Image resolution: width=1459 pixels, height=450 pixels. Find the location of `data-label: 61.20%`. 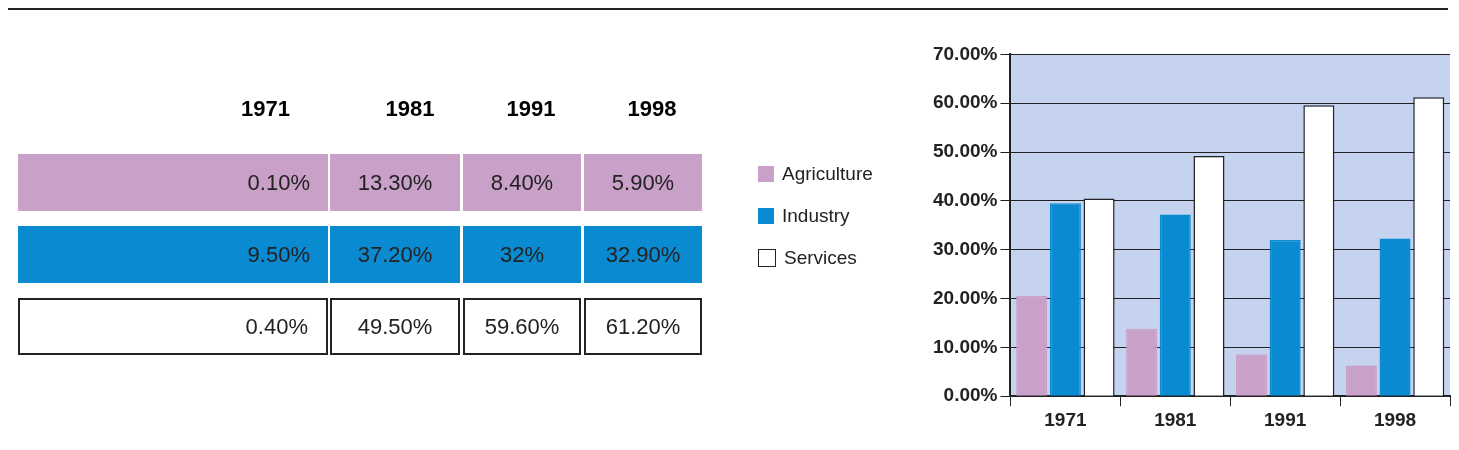

data-label: 61.20% is located at coordinates (643, 326).